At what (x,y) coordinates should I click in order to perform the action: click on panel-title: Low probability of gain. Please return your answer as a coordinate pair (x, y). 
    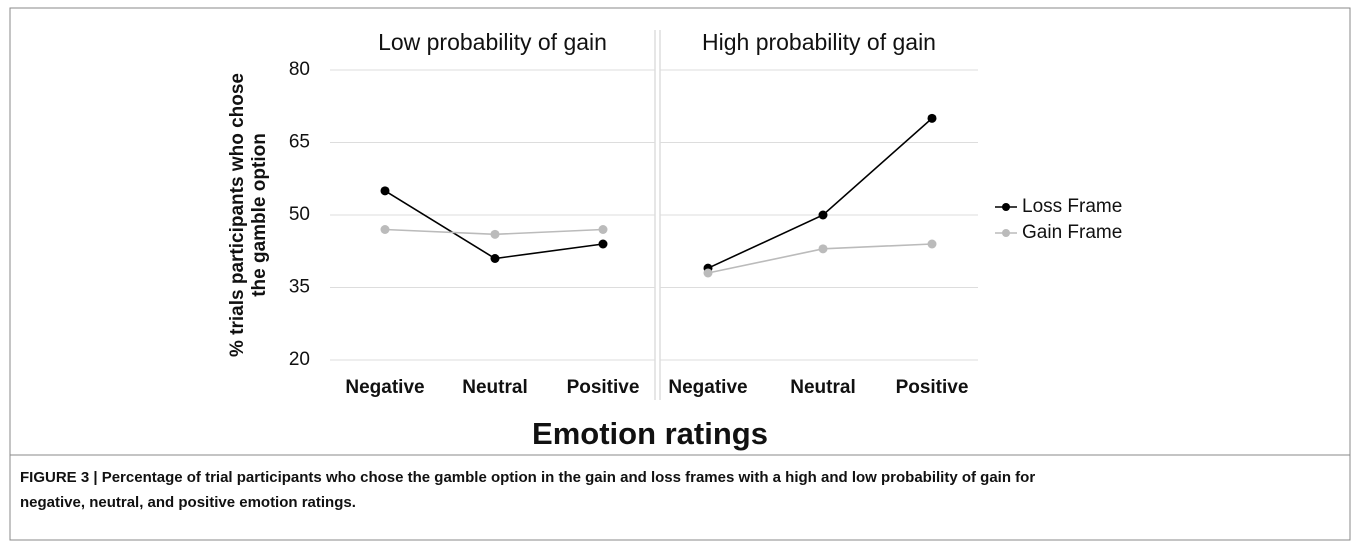
    Looking at the image, I should click on (492, 42).